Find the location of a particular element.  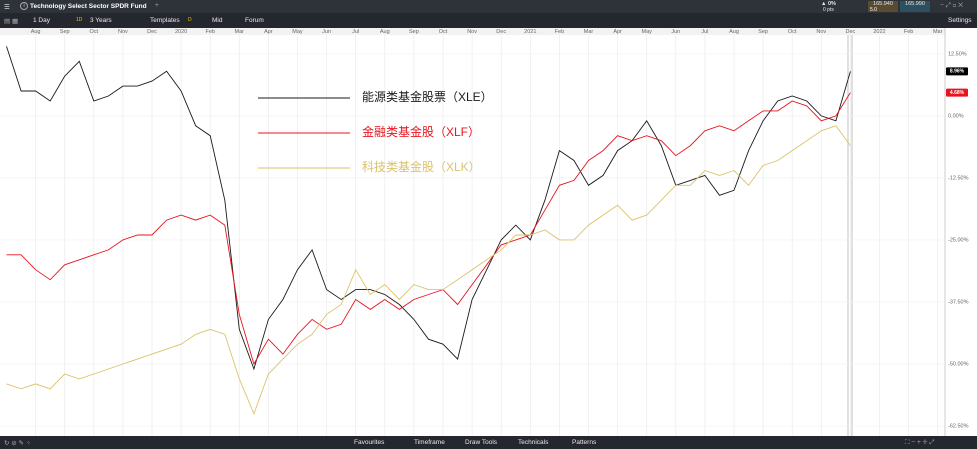

bottom-tab: Favourites is located at coordinates (369, 442).